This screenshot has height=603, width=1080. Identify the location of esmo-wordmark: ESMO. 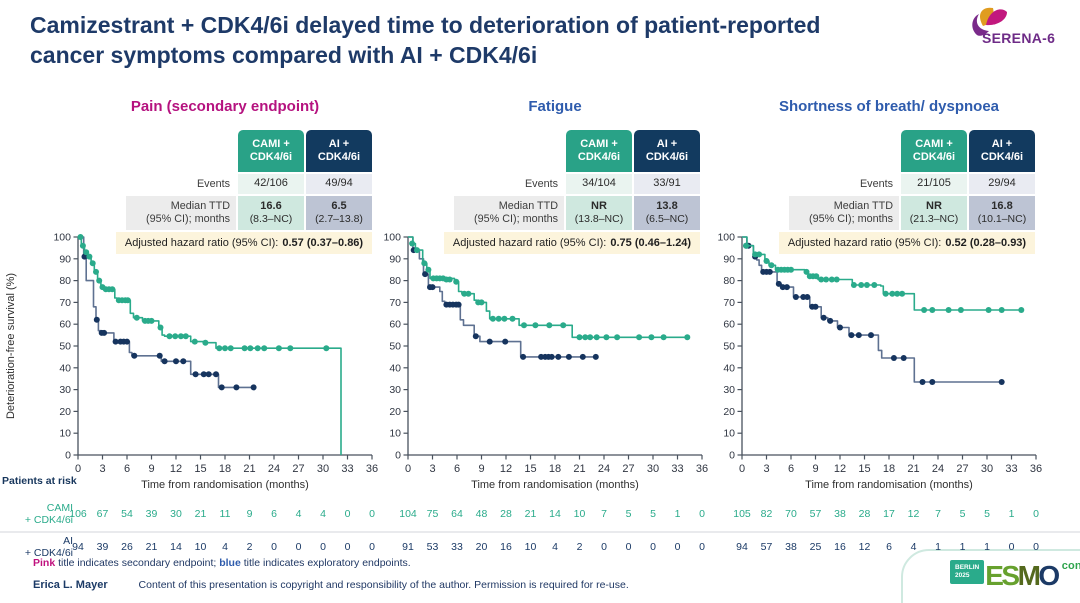
(1022, 576).